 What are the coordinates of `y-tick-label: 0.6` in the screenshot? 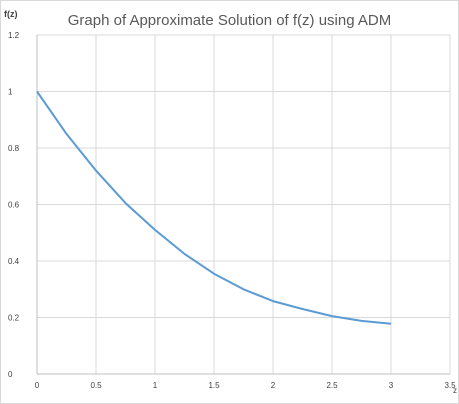 It's located at (14, 205).